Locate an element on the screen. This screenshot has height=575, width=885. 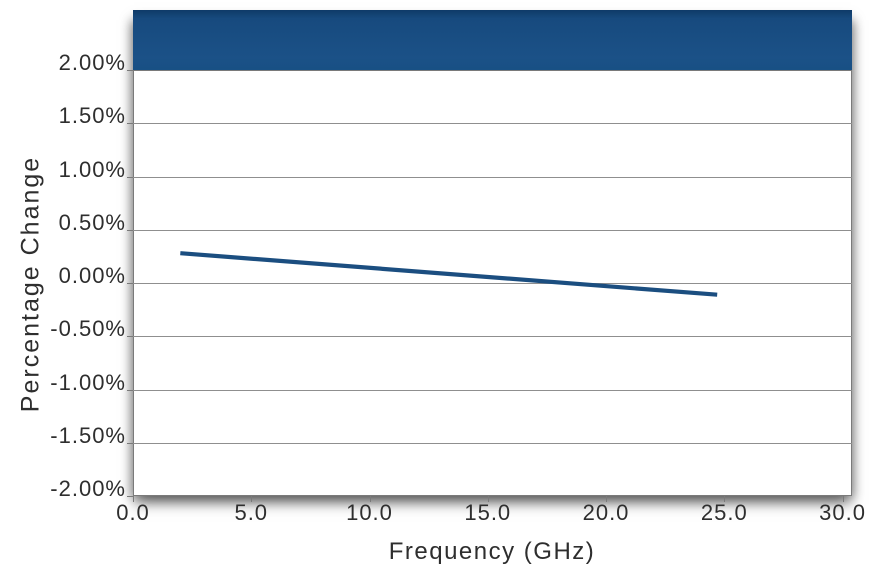
series-polyline is located at coordinates (449, 274).